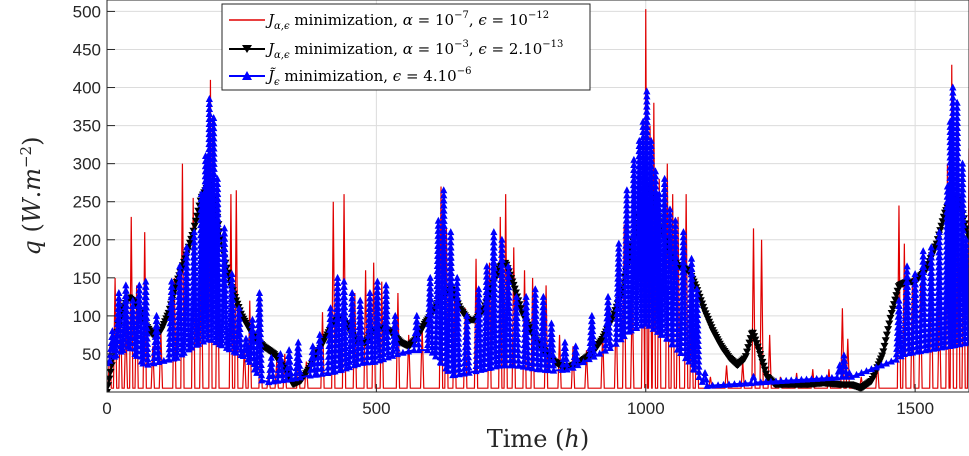  Describe the element at coordinates (915, 408) in the screenshot. I see `x-tick-label: 1500` at that location.